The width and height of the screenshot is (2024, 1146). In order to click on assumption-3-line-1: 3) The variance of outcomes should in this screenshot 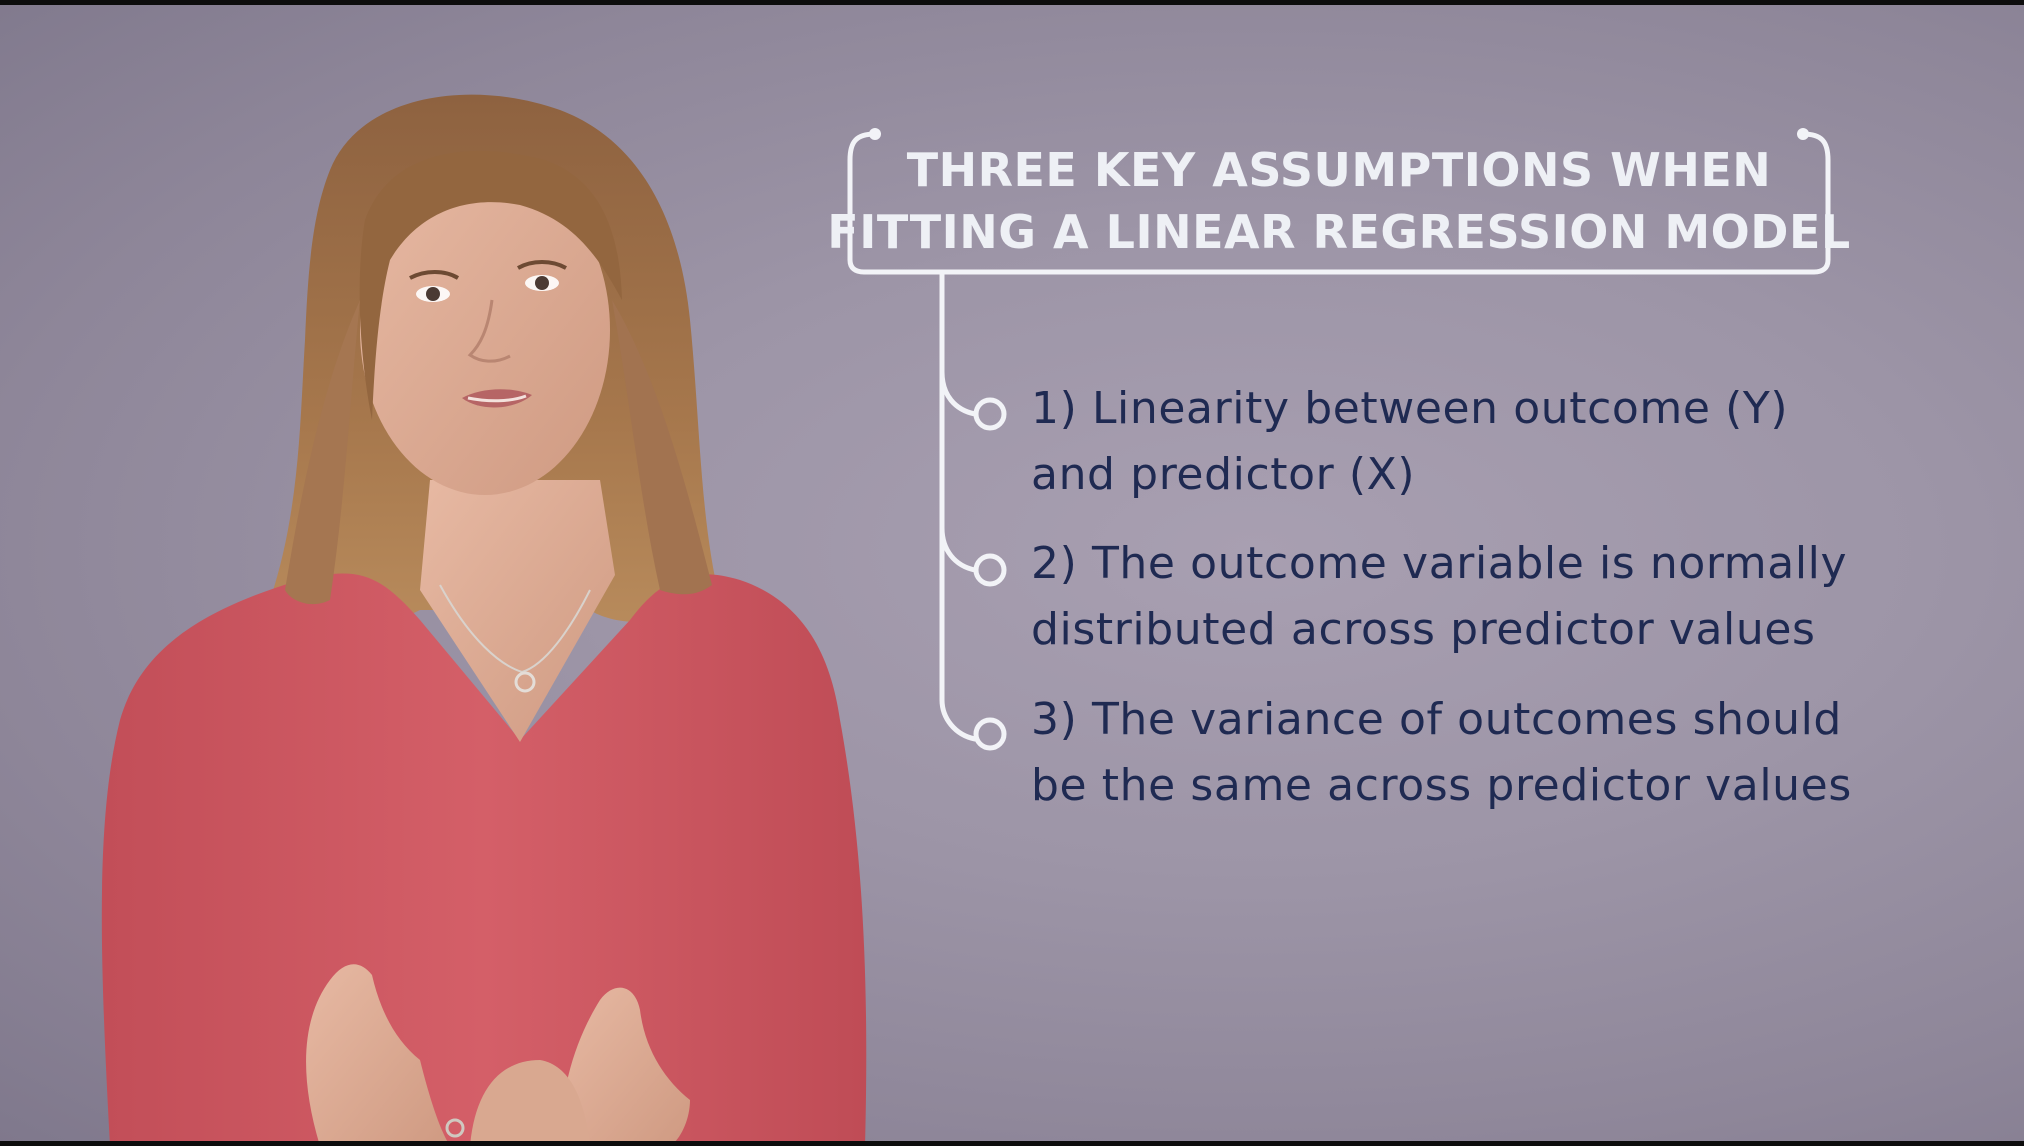, I will do `click(1436, 719)`.